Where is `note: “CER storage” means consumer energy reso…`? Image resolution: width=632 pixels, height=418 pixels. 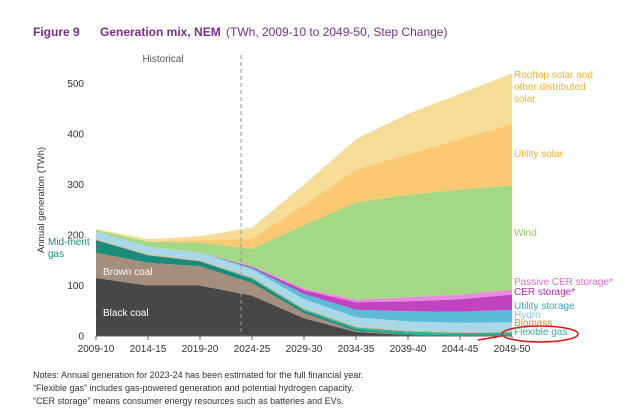 note: “CER storage” means consumer energy reso… is located at coordinates (188, 401).